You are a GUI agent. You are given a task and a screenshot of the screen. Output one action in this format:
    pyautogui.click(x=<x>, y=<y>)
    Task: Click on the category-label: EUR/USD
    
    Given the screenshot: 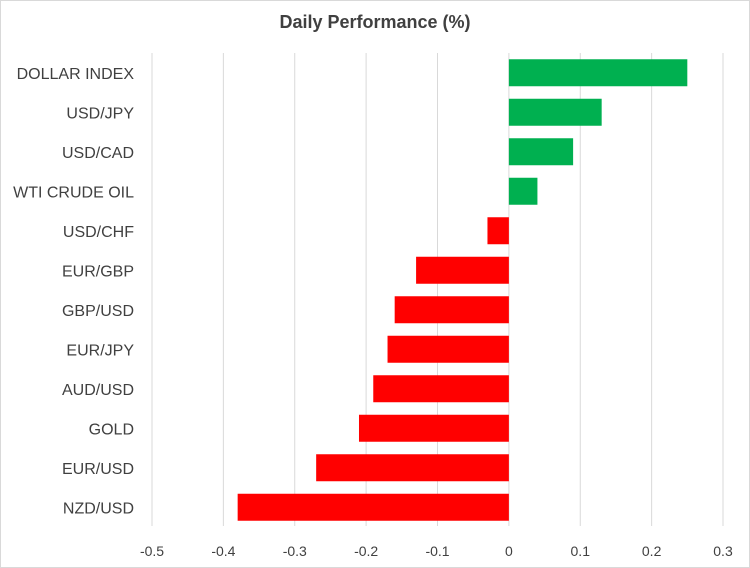 What is the action you would take?
    pyautogui.click(x=98, y=469)
    